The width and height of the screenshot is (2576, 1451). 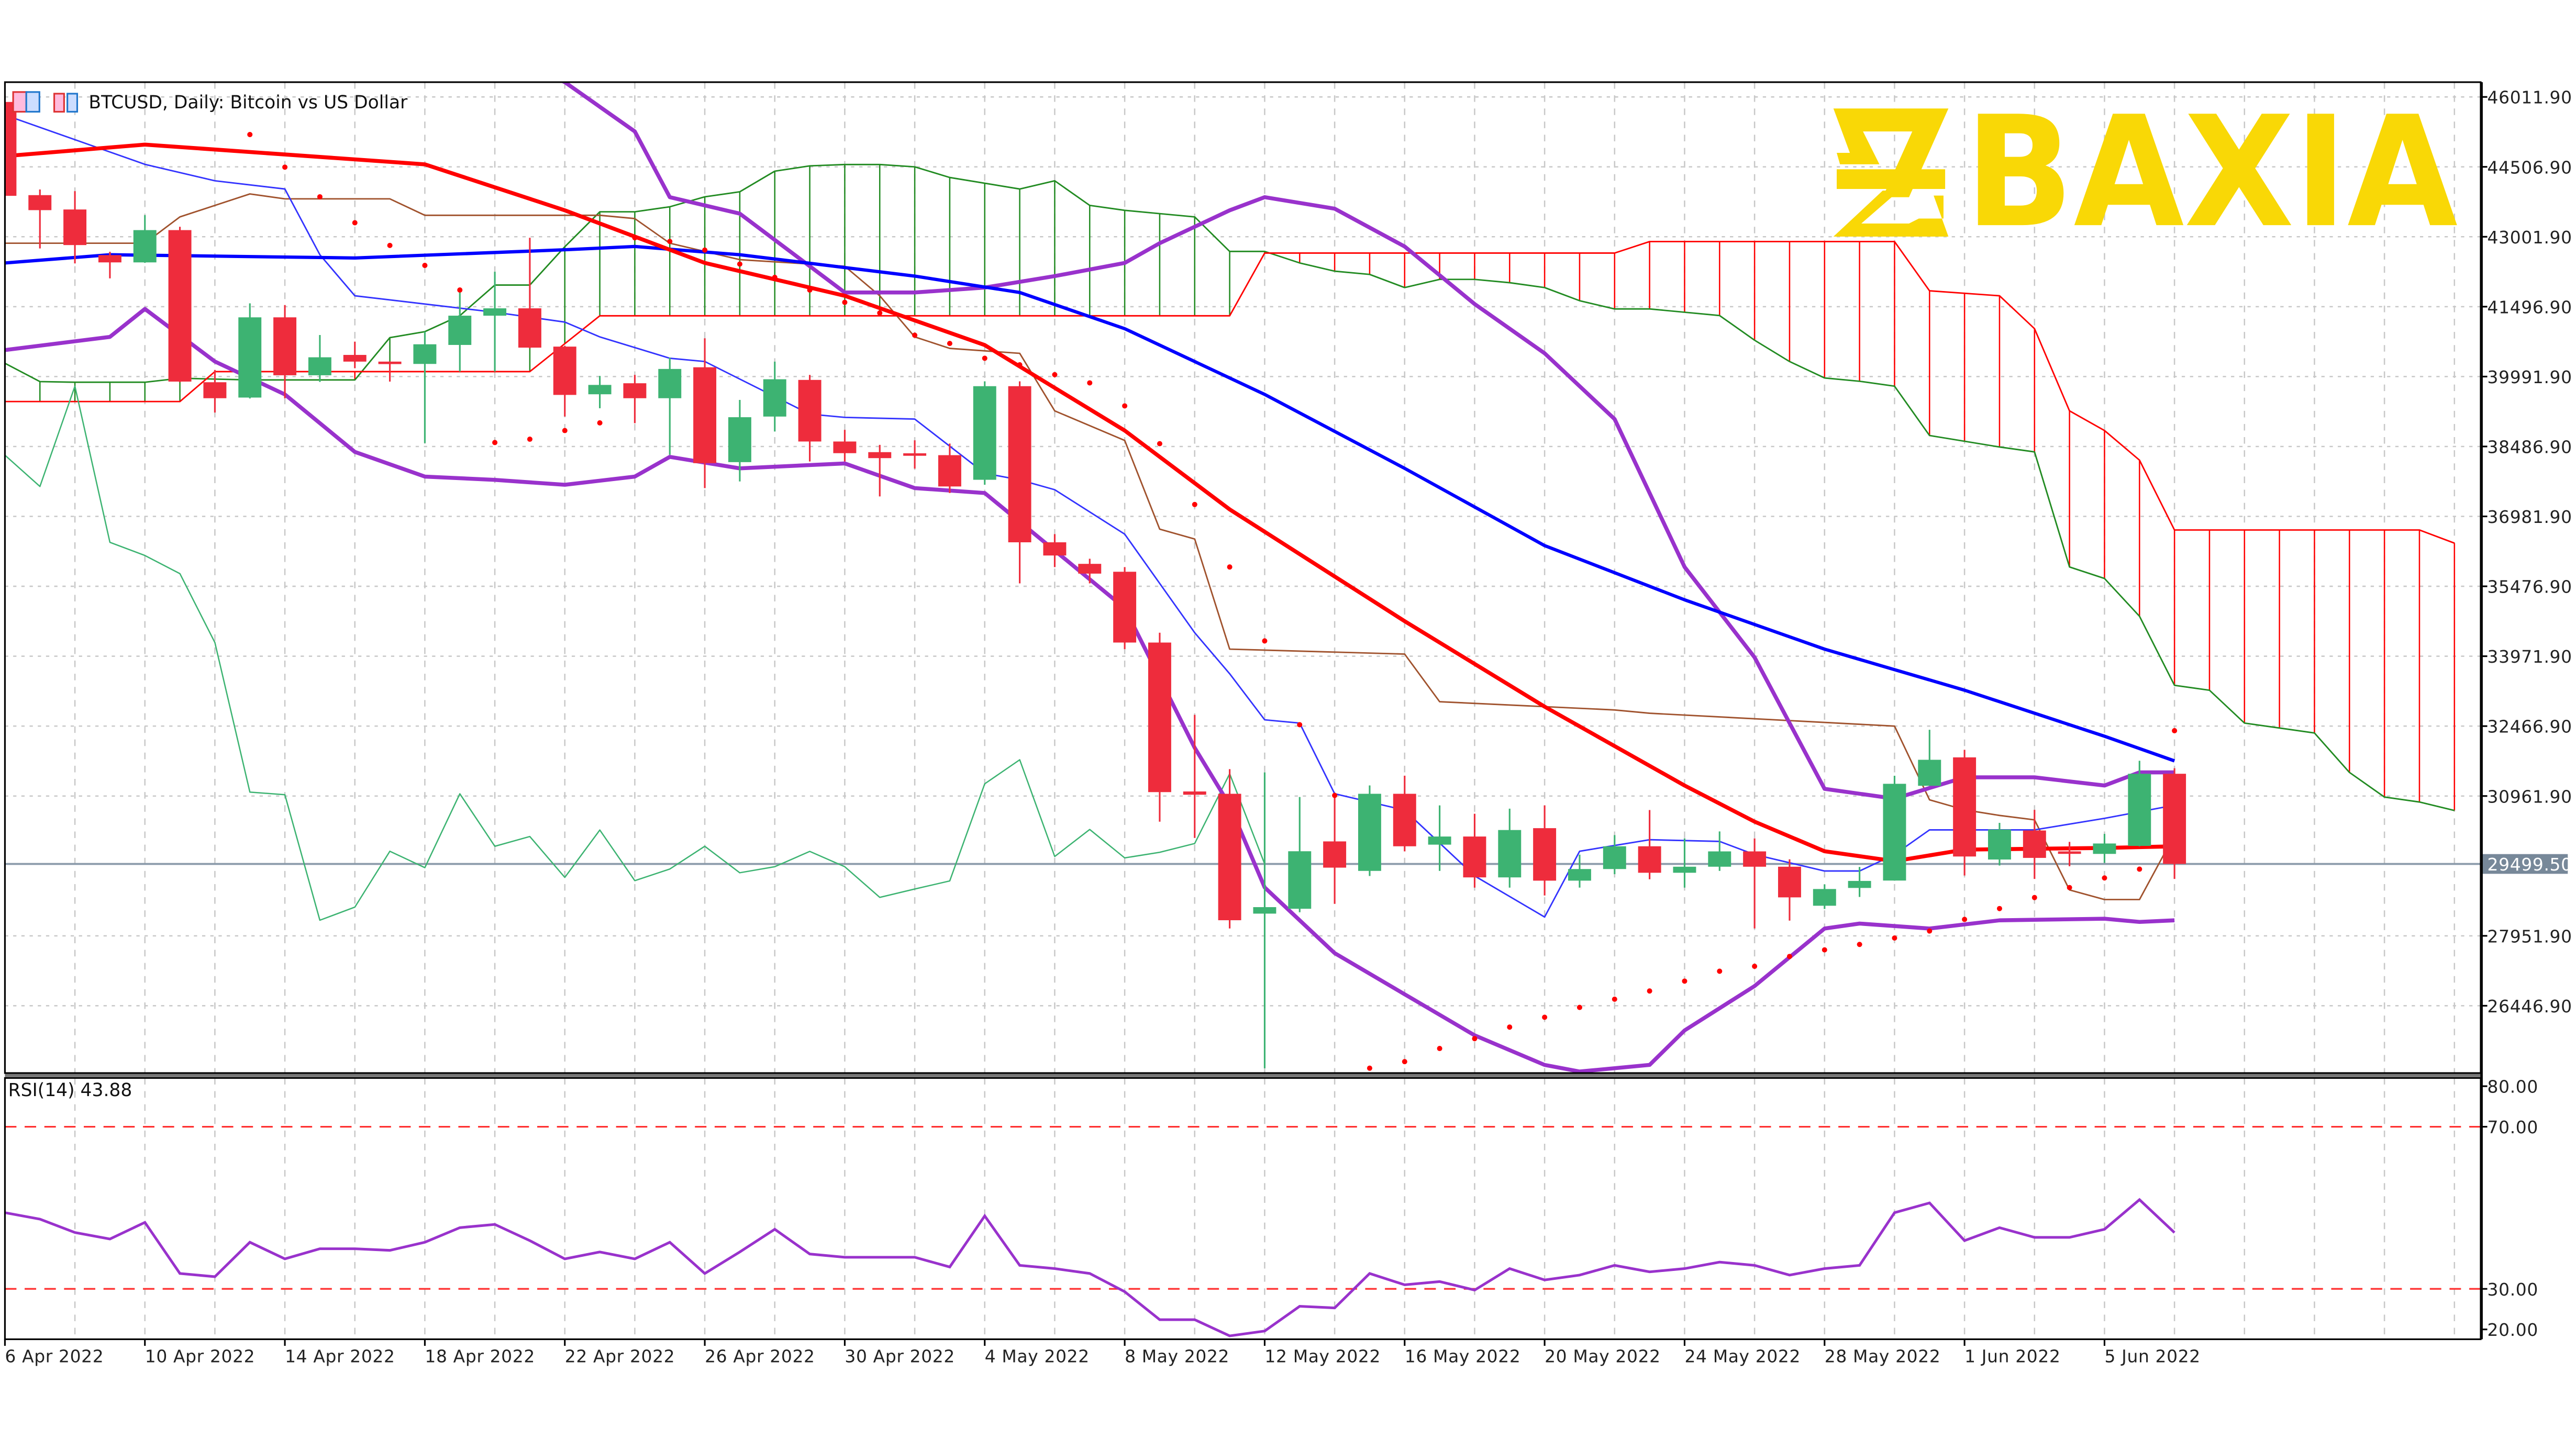 What do you see at coordinates (2525, 864) in the screenshot?
I see `current-price-tag` at bounding box center [2525, 864].